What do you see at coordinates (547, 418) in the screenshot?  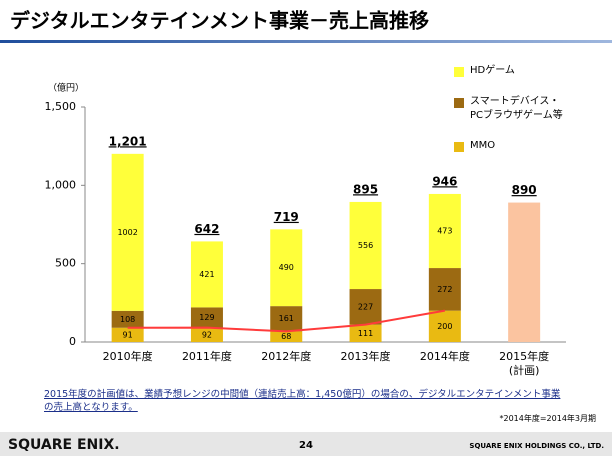 I see `note: *2014年度=2014年3月期` at bounding box center [547, 418].